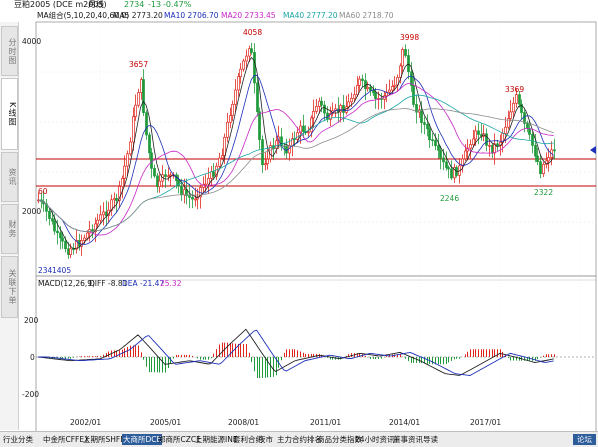 The width and height of the screenshot is (598, 447). I want to click on x-tick-2002: 2002/01, so click(86, 422).